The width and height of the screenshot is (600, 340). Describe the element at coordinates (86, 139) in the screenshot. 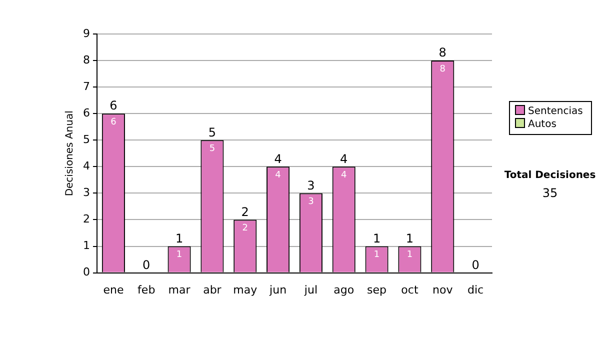

I see `y-tick-label: 5` at that location.